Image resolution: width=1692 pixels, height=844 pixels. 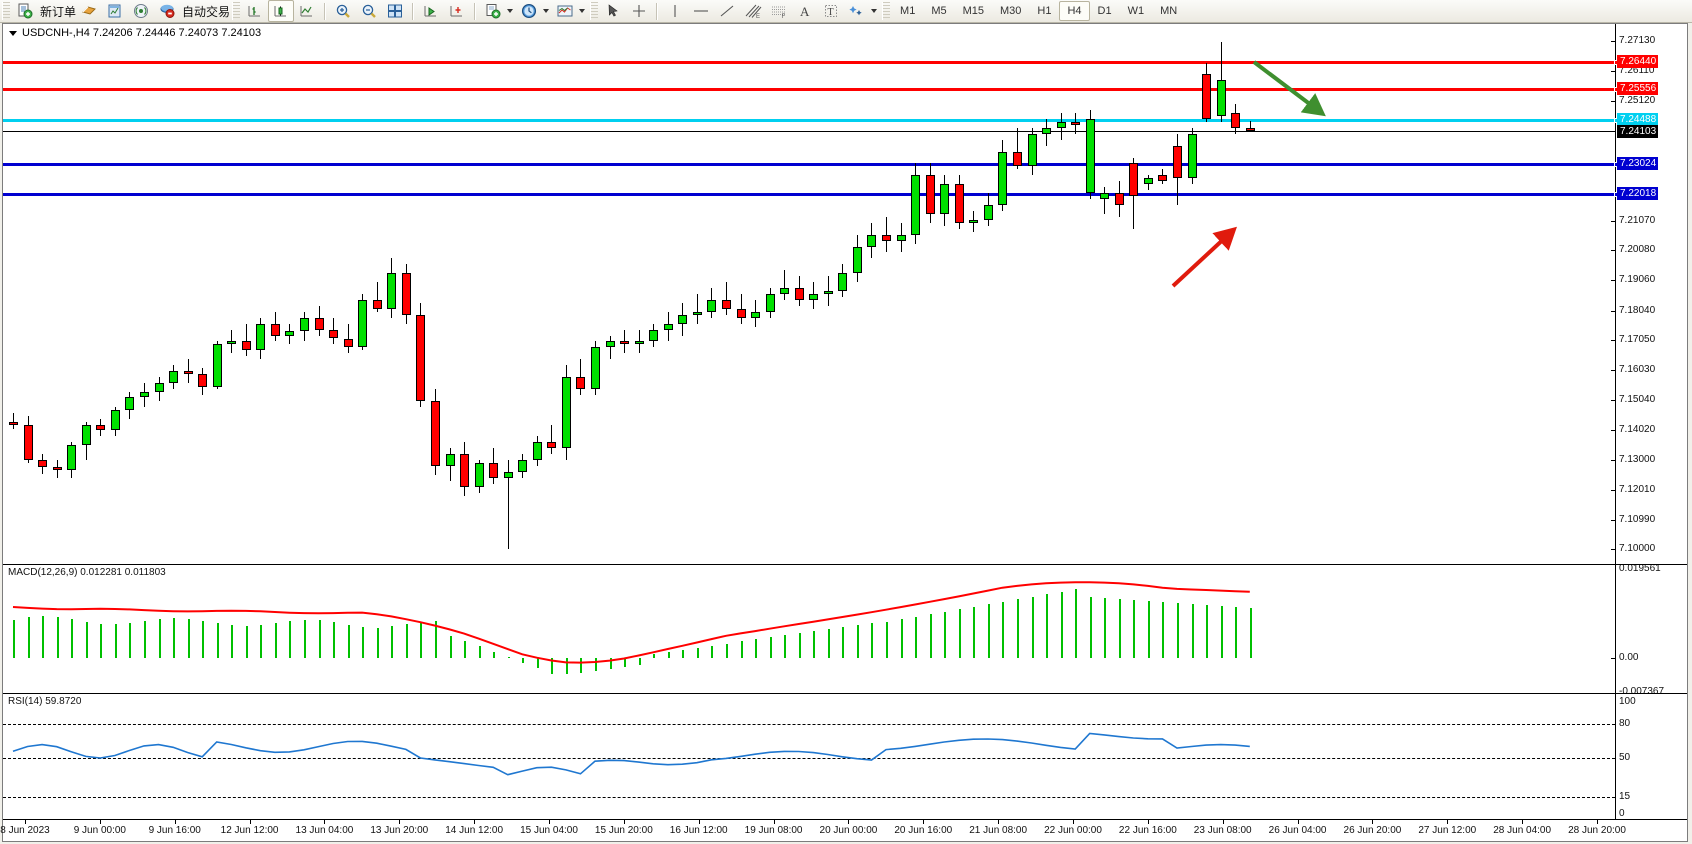 What do you see at coordinates (529, 11) in the screenshot?
I see `period-icon` at bounding box center [529, 11].